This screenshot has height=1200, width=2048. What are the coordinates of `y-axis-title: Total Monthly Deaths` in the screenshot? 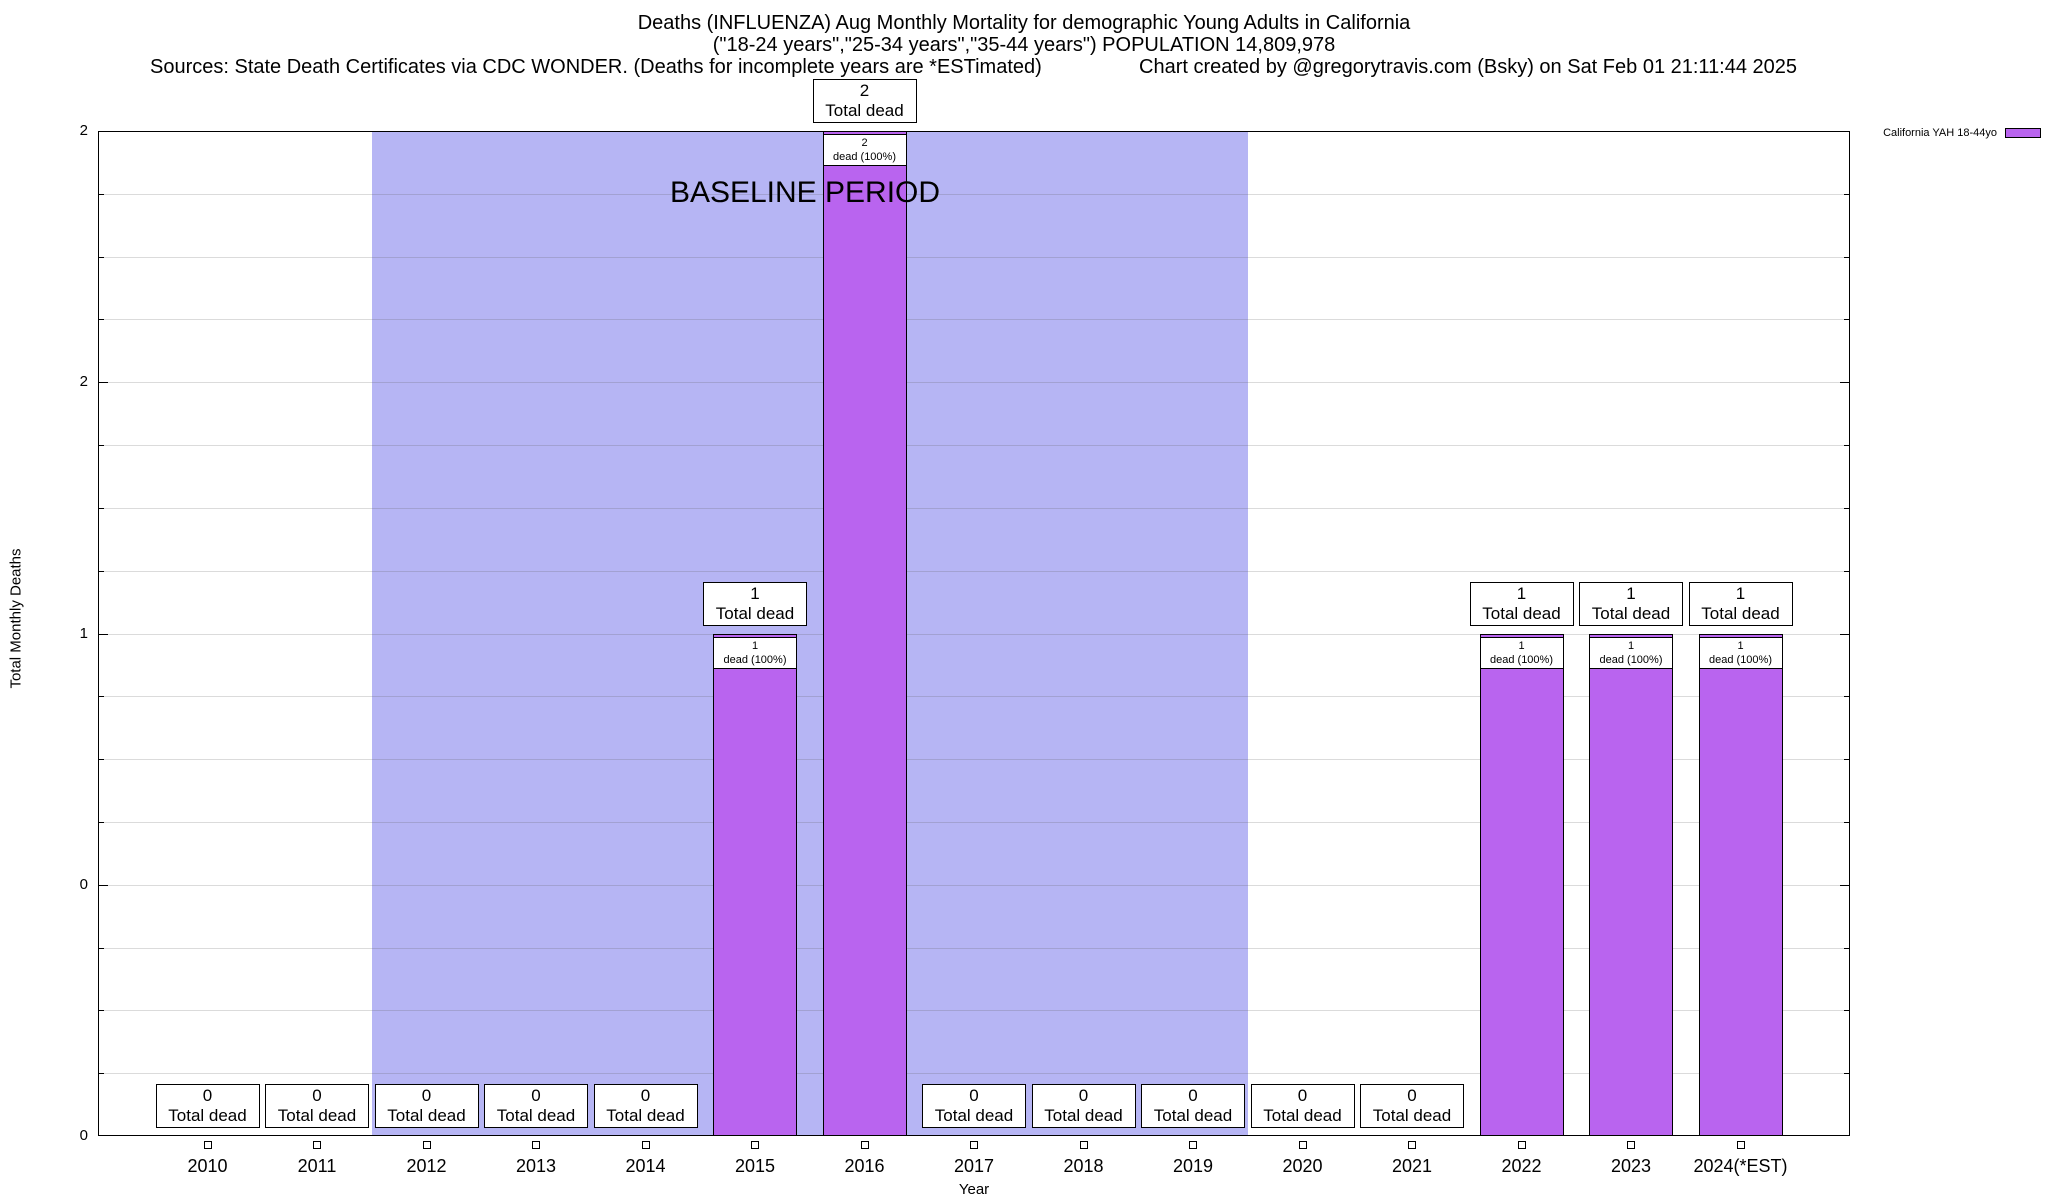 It's located at (16, 618).